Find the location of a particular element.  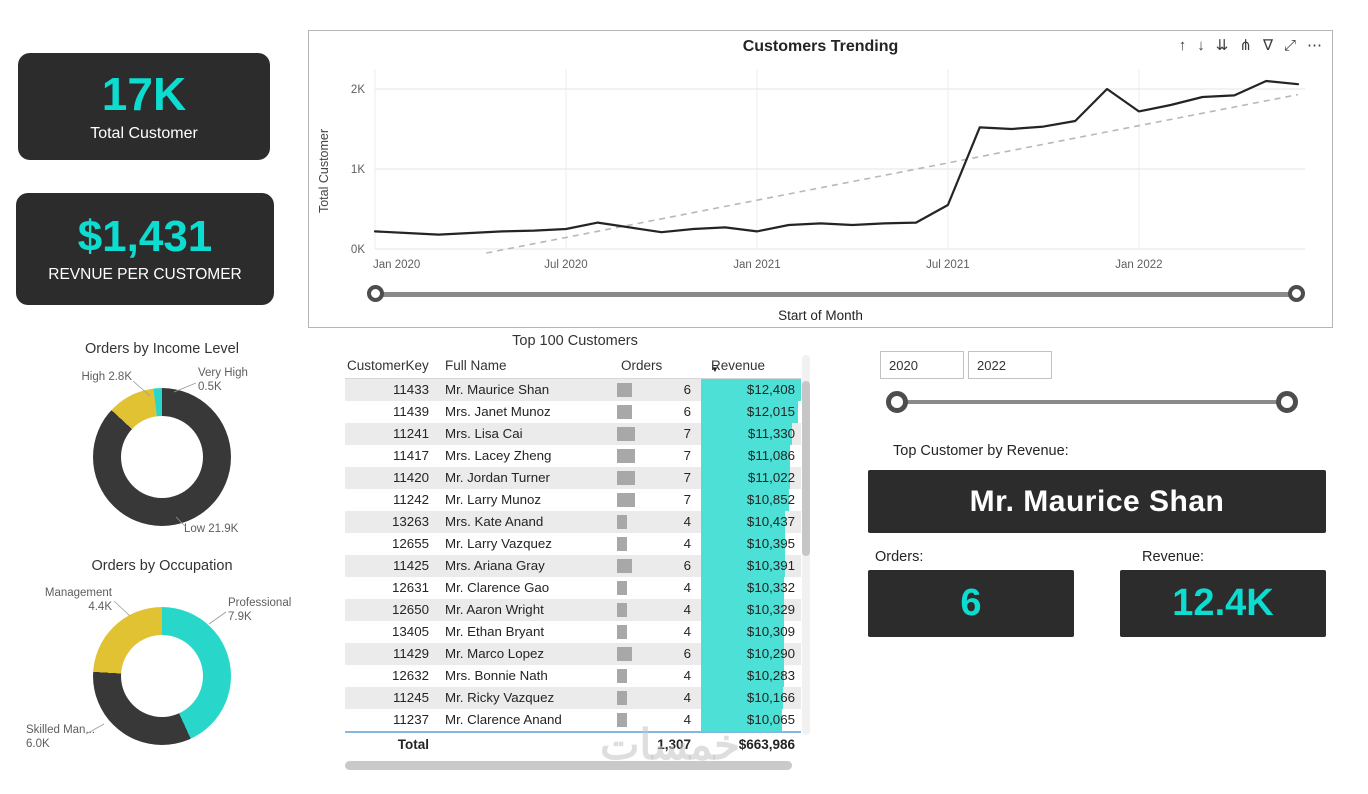

revenue-value: $12,408 is located at coordinates (770, 389).